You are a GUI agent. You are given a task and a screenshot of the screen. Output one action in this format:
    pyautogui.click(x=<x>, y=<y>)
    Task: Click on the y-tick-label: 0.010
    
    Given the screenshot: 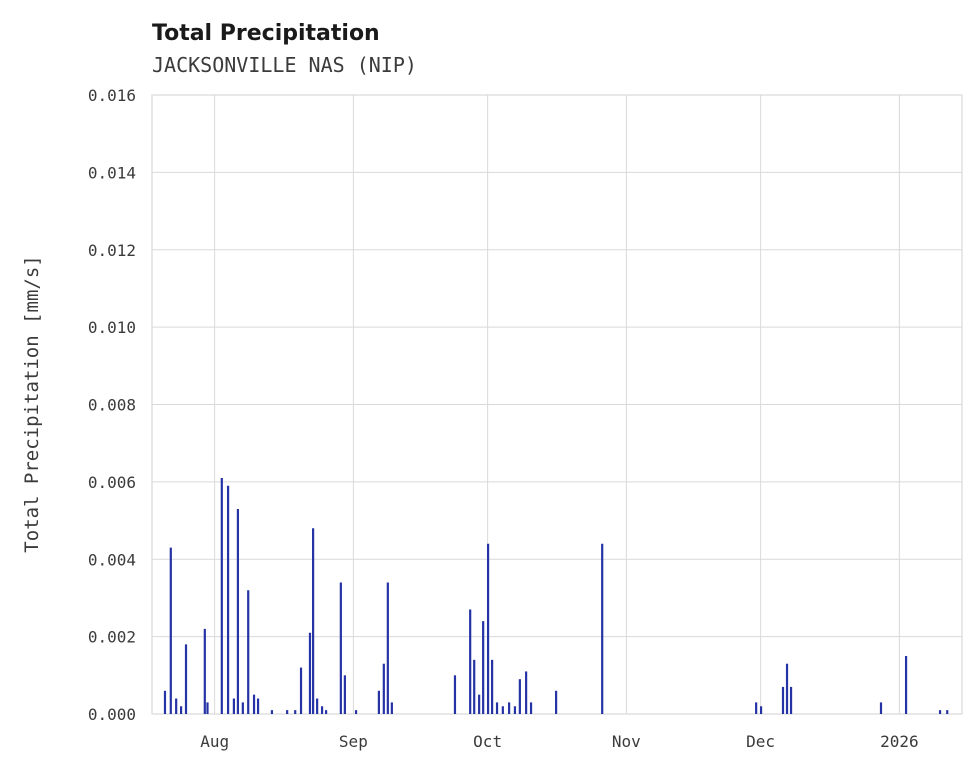 What is the action you would take?
    pyautogui.click(x=112, y=327)
    